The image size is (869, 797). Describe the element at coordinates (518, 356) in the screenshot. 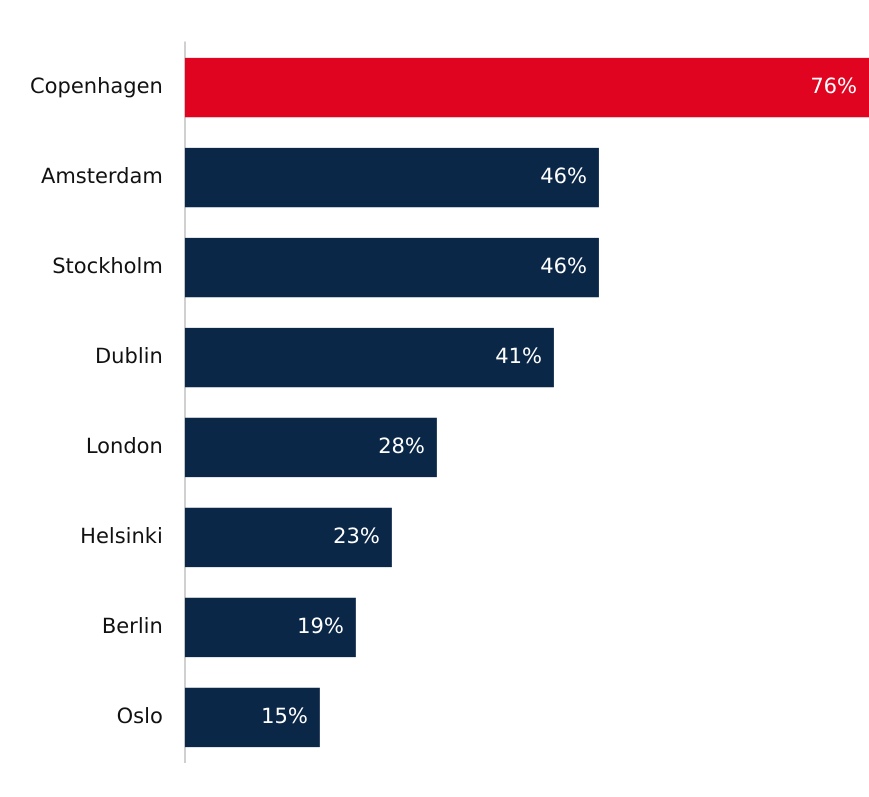

I see `data-label: 41%` at that location.